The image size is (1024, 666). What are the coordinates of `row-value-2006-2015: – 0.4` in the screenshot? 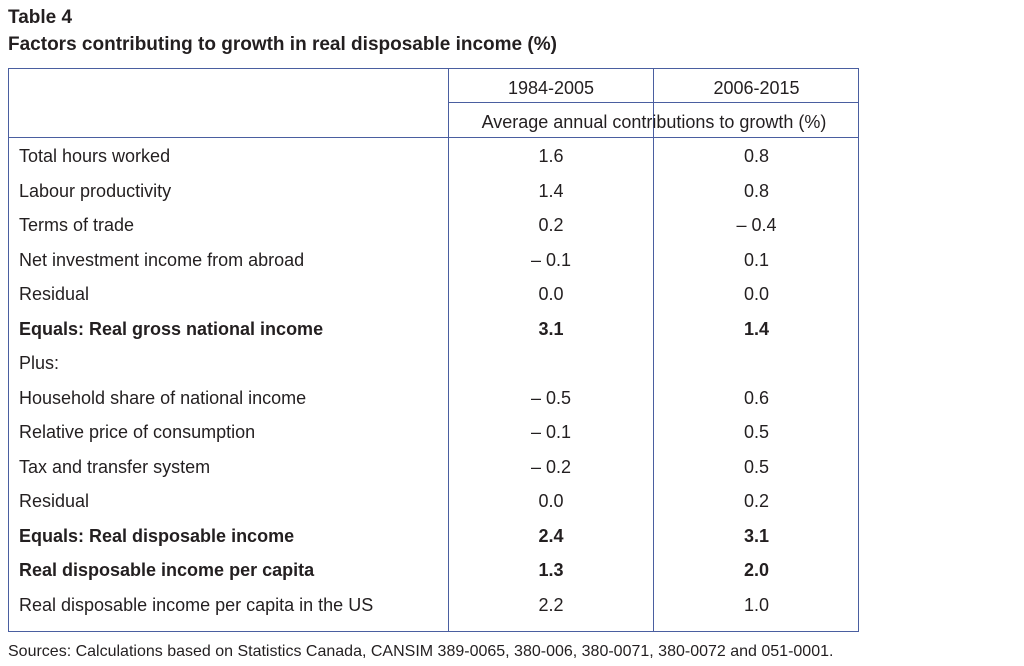 It's located at (756, 225).